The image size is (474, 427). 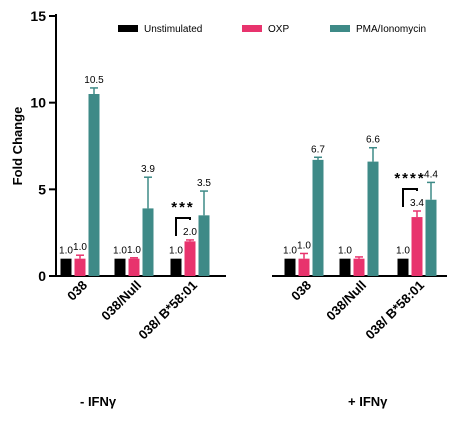 I want to click on y-tick-label: 0, so click(x=42, y=276).